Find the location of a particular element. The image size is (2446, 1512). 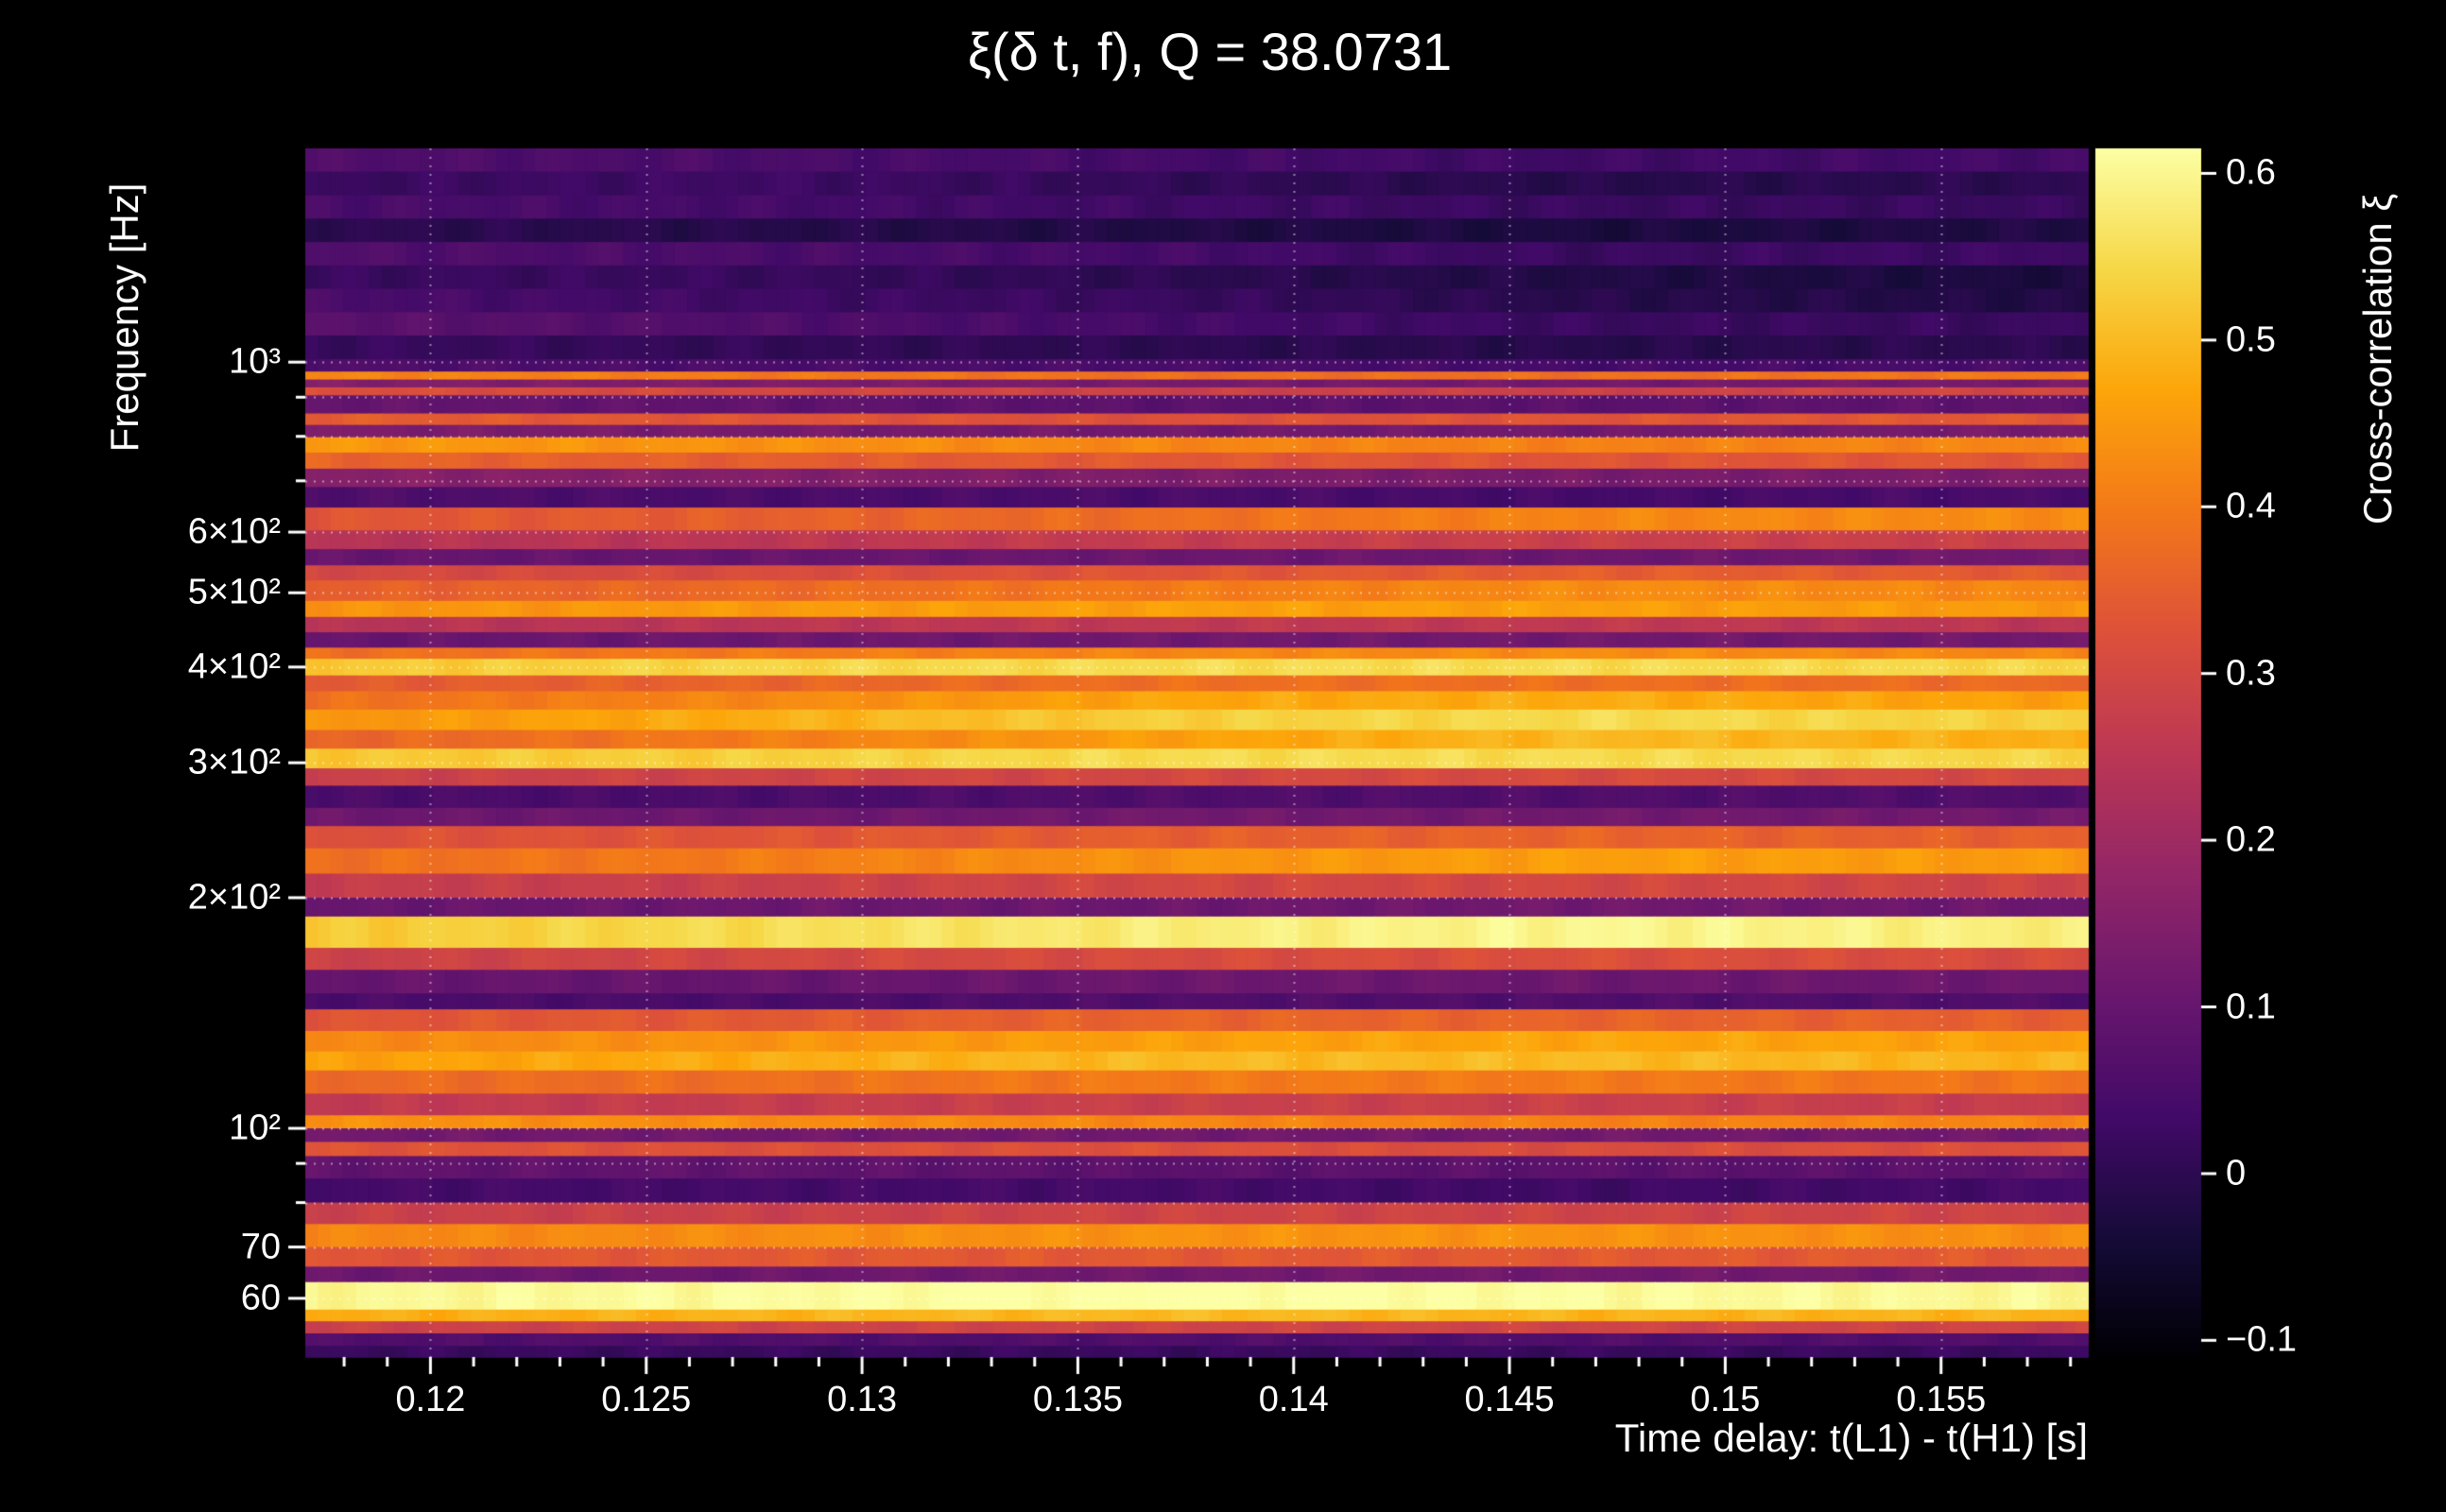

y-tick-label: 6×10² is located at coordinates (234, 531).